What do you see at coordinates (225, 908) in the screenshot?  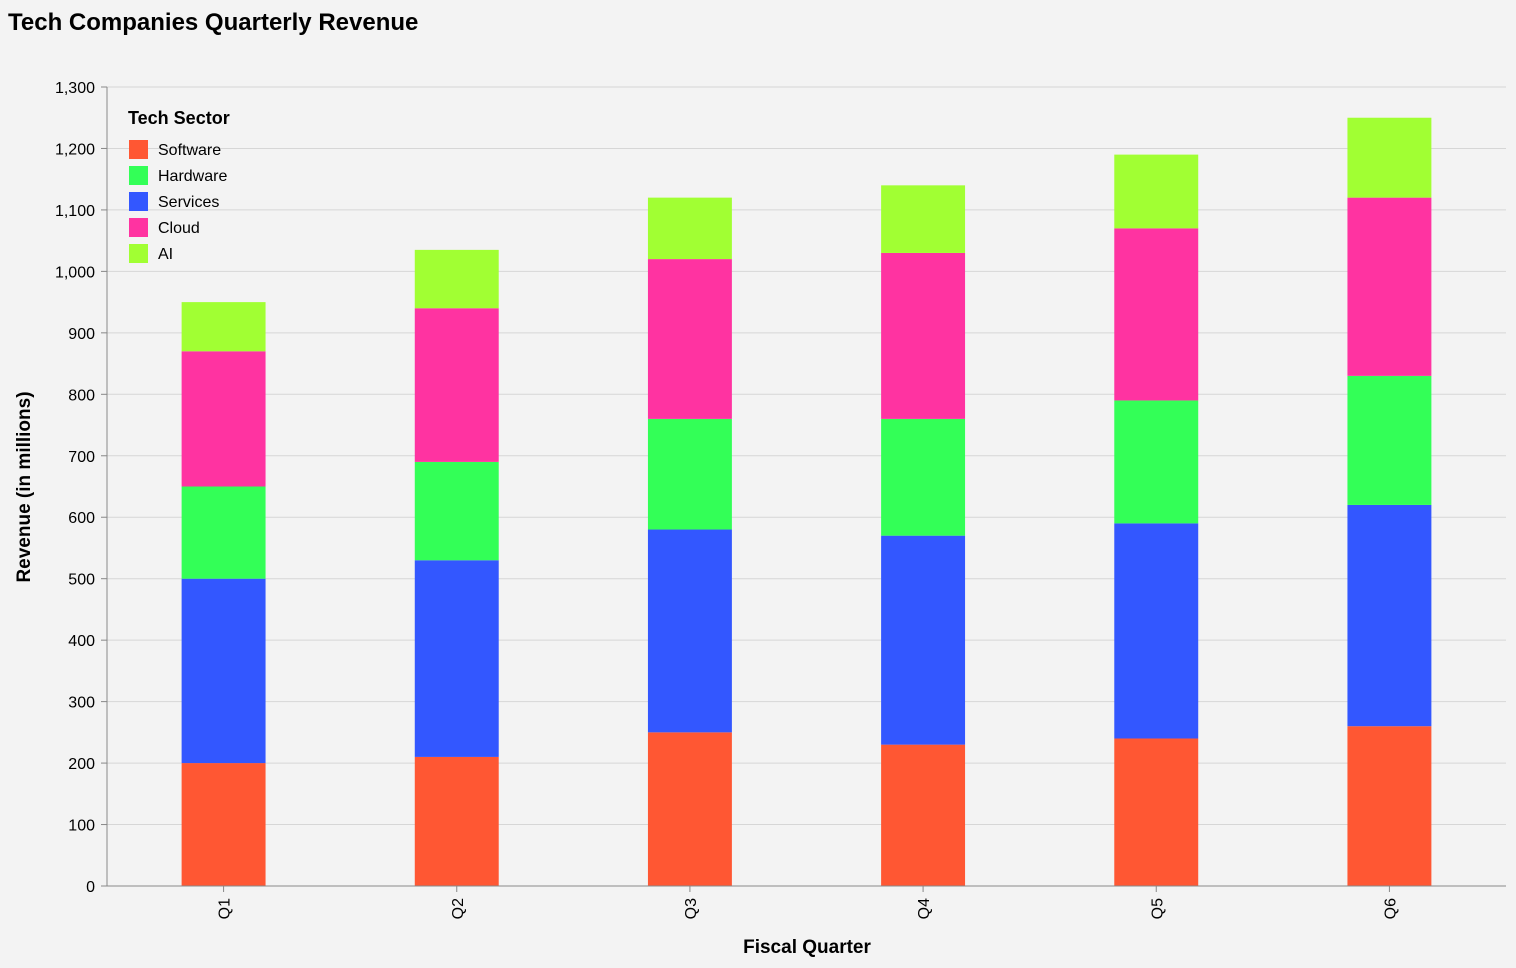 I see `x-tick-label: Q1` at bounding box center [225, 908].